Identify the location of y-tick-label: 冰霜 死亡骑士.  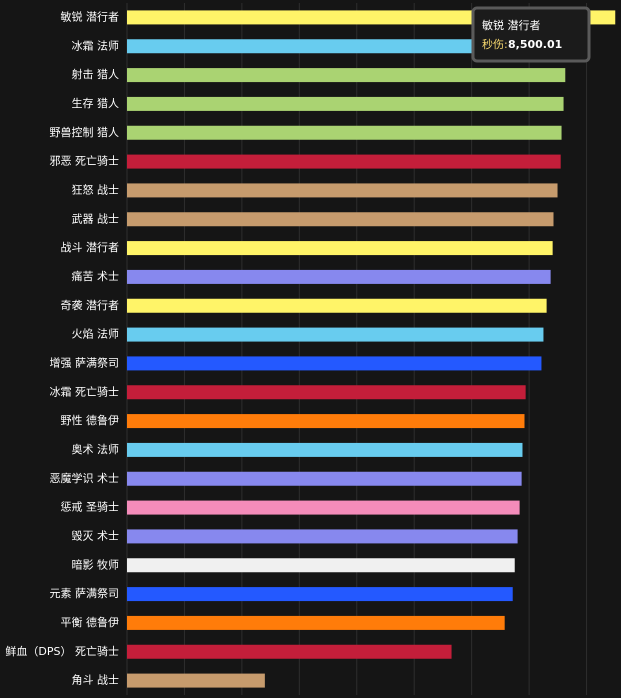
(85, 391).